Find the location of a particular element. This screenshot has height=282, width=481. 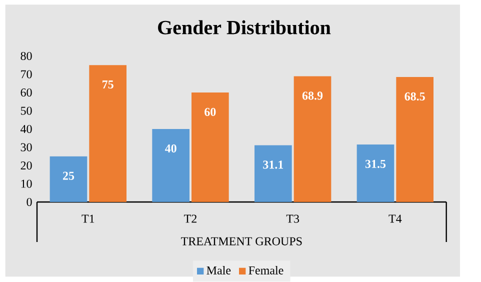

x-tick-label: T4 is located at coordinates (395, 218).